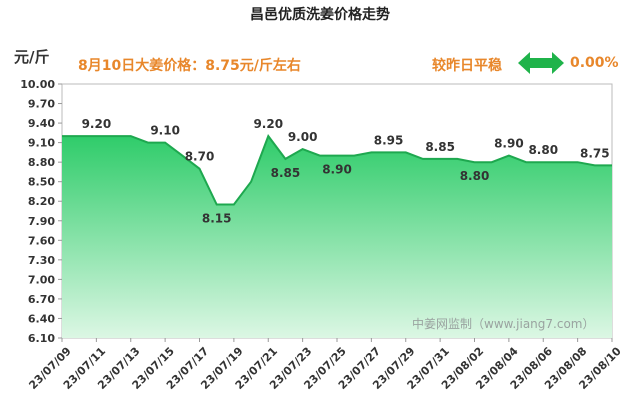  I want to click on y-tick-label: 8.80, so click(41, 162).